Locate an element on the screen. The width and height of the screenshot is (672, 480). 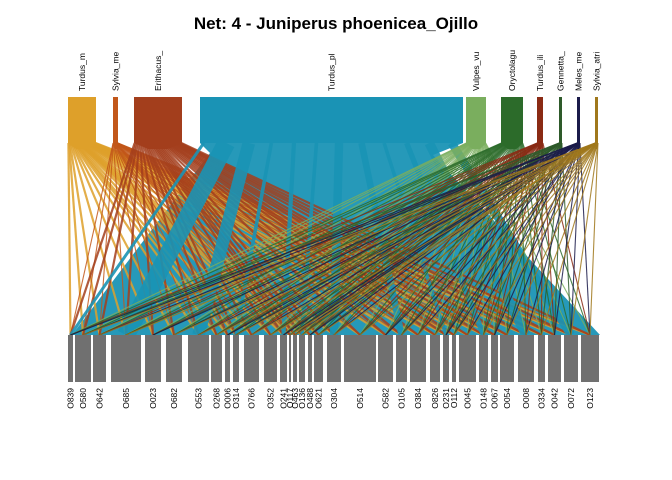
link-gennetta--o148 is located at coordinates (522, 239).